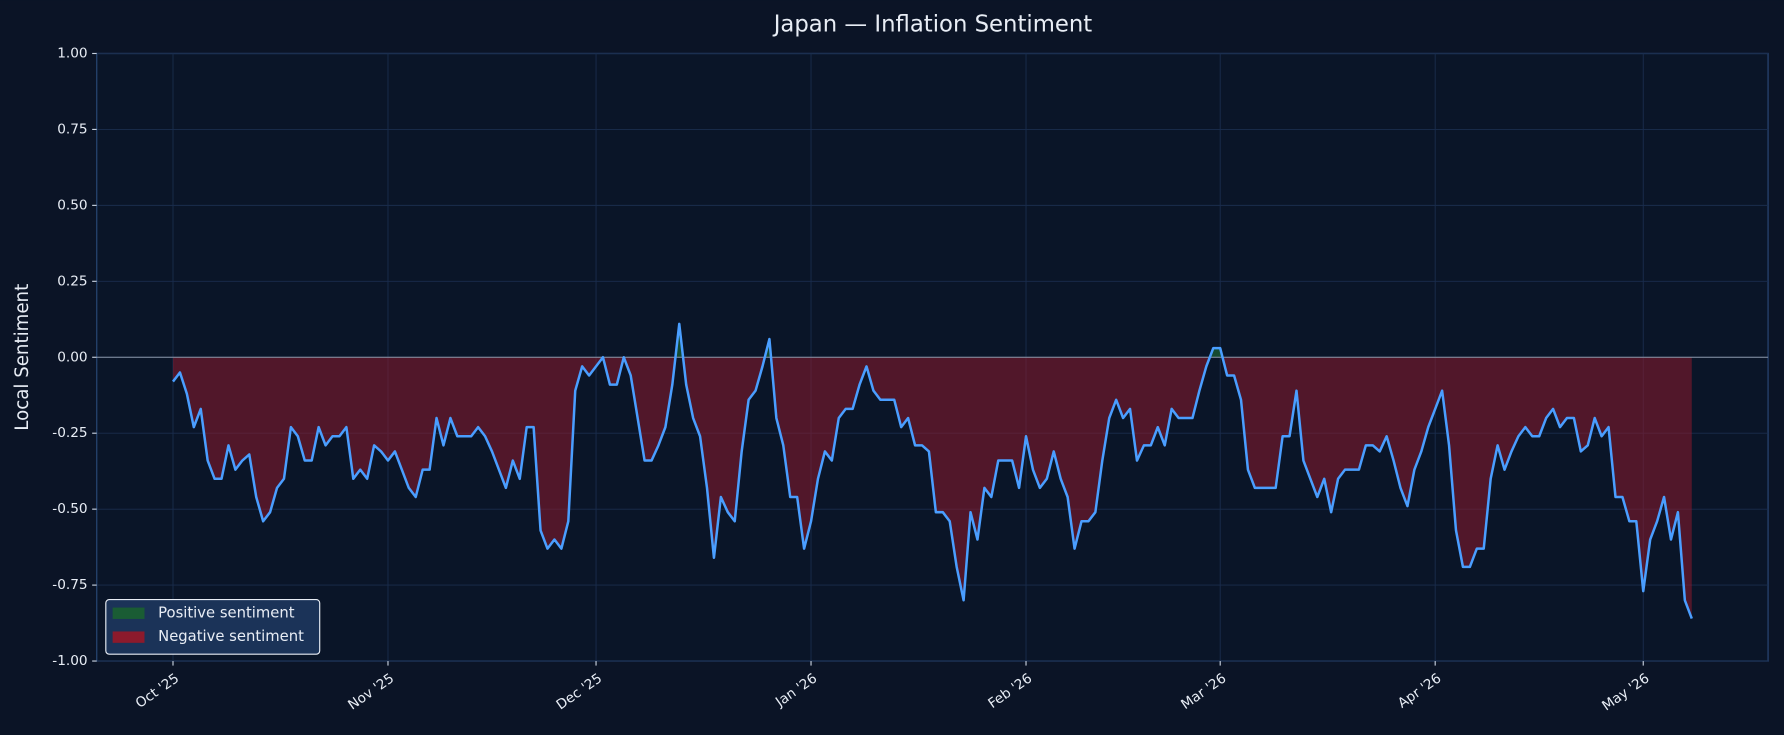 The height and width of the screenshot is (735, 1784). Describe the element at coordinates (69, 509) in the screenshot. I see `y-tick-label: -0.50` at that location.